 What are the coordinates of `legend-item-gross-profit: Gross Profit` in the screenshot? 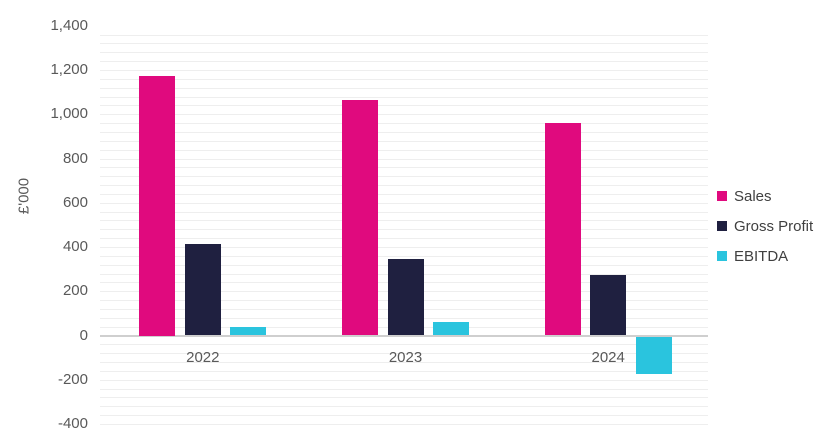 It's located at (765, 226).